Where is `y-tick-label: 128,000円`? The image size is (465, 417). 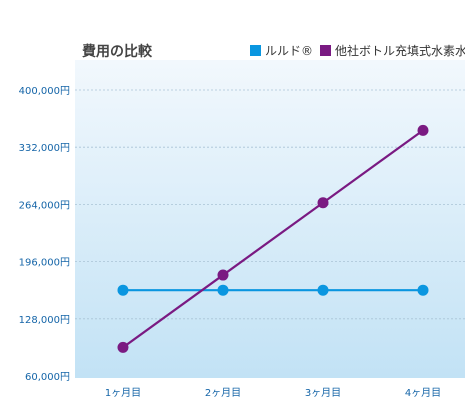 y-tick-label: 128,000円 is located at coordinates (44, 320).